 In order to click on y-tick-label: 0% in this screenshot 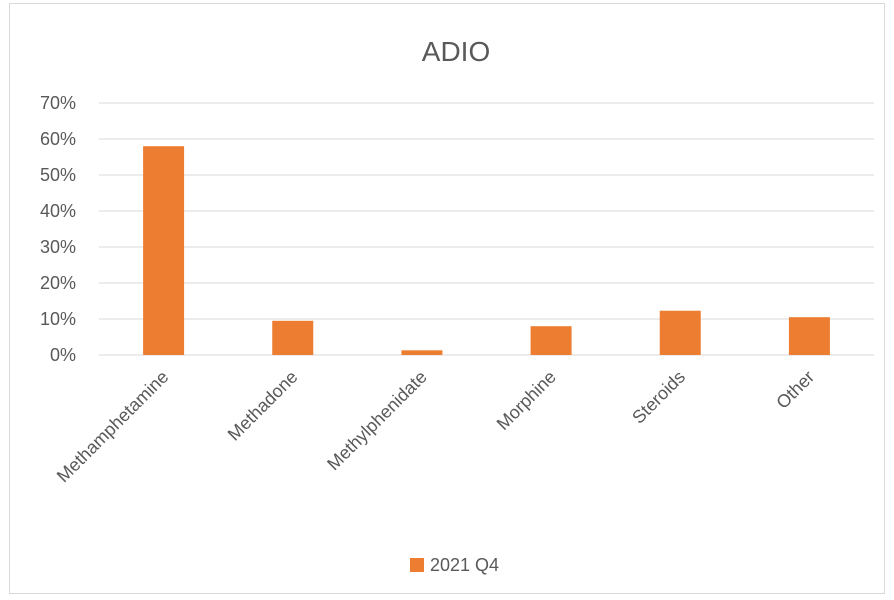, I will do `click(63, 355)`.